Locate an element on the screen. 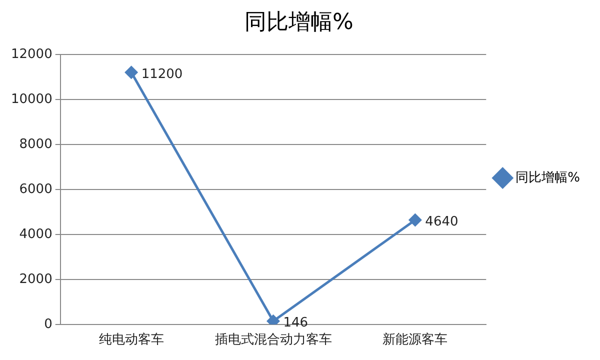 The height and width of the screenshot is (360, 600). data-label: 11200 is located at coordinates (162, 74).